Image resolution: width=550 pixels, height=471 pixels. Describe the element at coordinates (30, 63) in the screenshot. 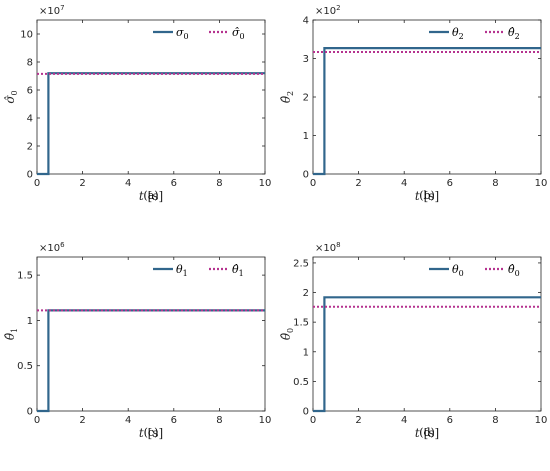

I see `y-tick-label: 8` at that location.